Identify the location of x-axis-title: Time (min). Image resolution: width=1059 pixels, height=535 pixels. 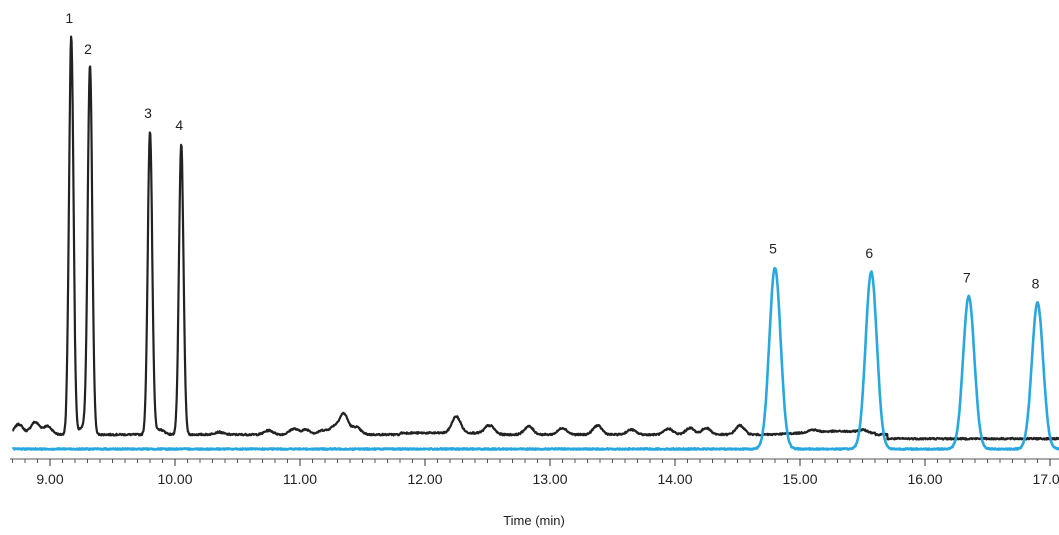
(534, 520).